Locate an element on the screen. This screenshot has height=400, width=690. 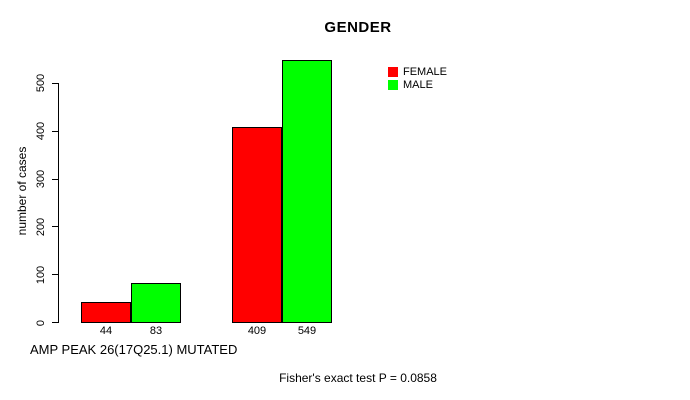
chart-title: GENDER is located at coordinates (358, 27).